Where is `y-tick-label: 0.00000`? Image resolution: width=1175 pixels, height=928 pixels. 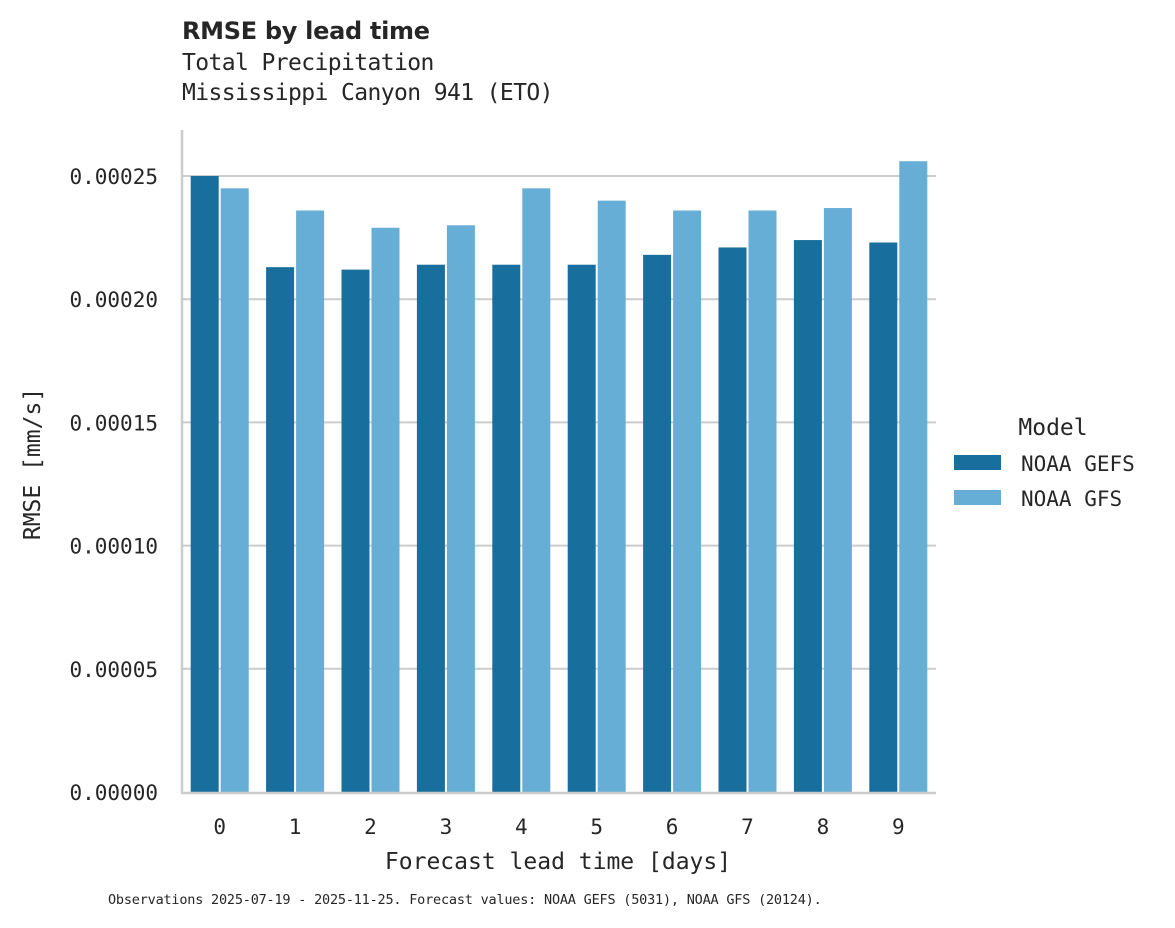
y-tick-label: 0.00000 is located at coordinates (113, 793).